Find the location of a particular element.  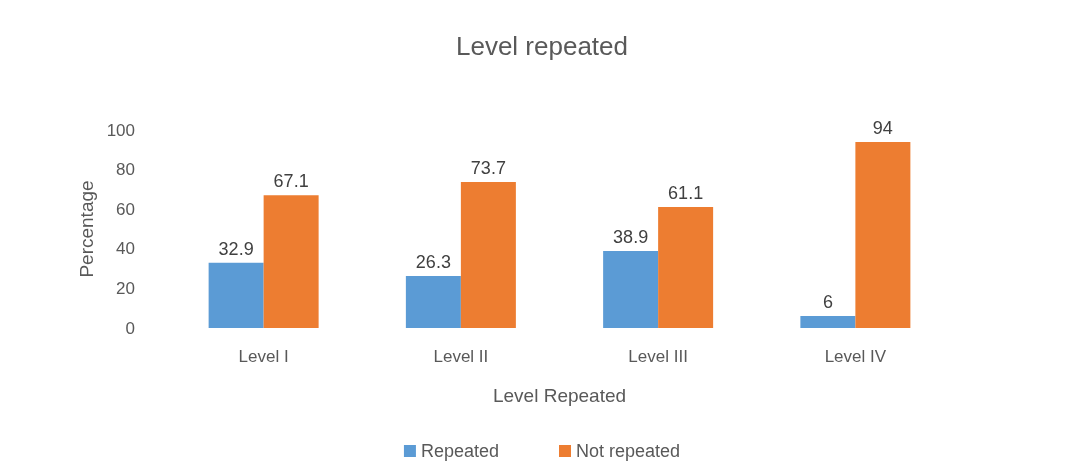

legend-label: Repeated is located at coordinates (460, 451).